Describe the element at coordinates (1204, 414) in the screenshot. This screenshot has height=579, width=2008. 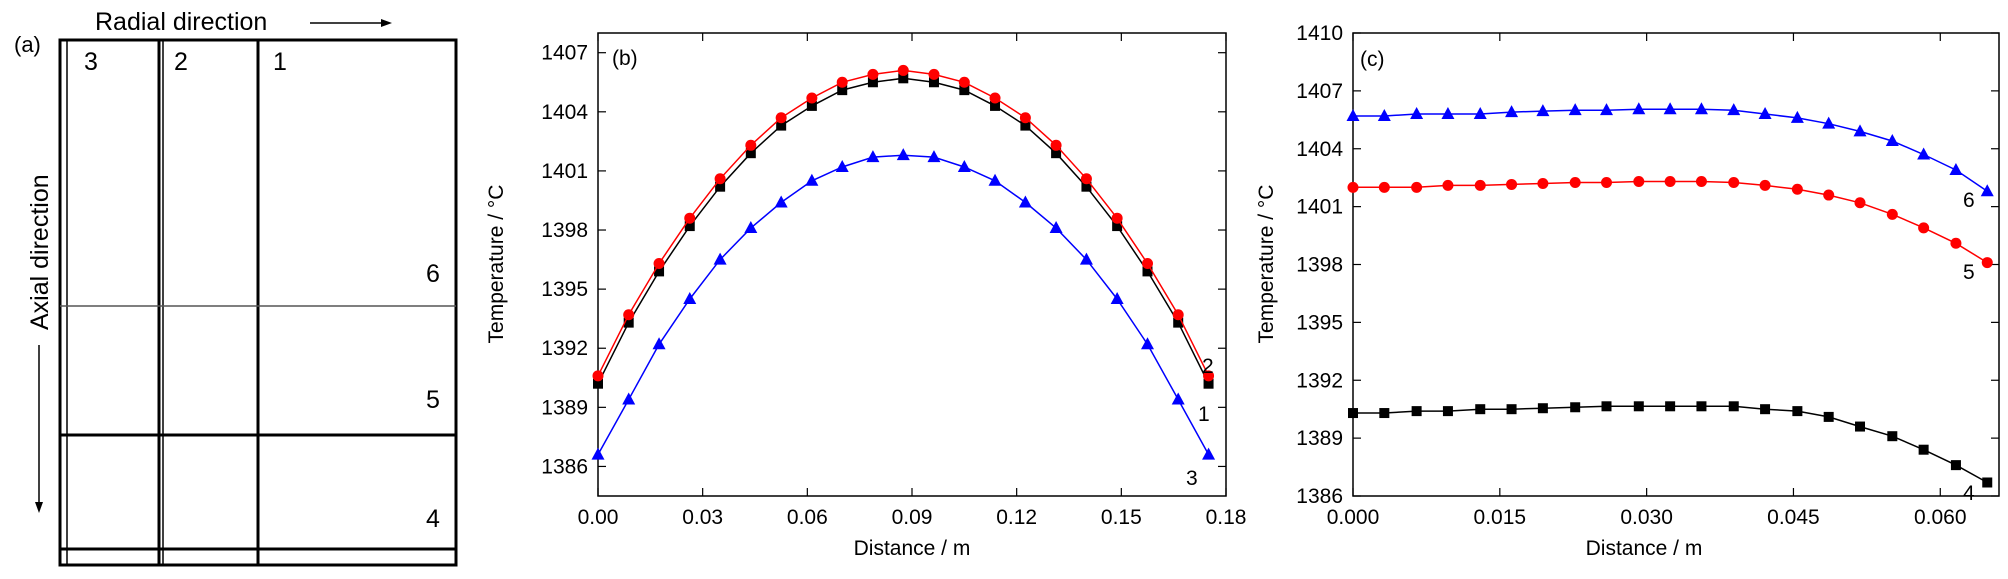
I see `series-label-1: 1` at that location.